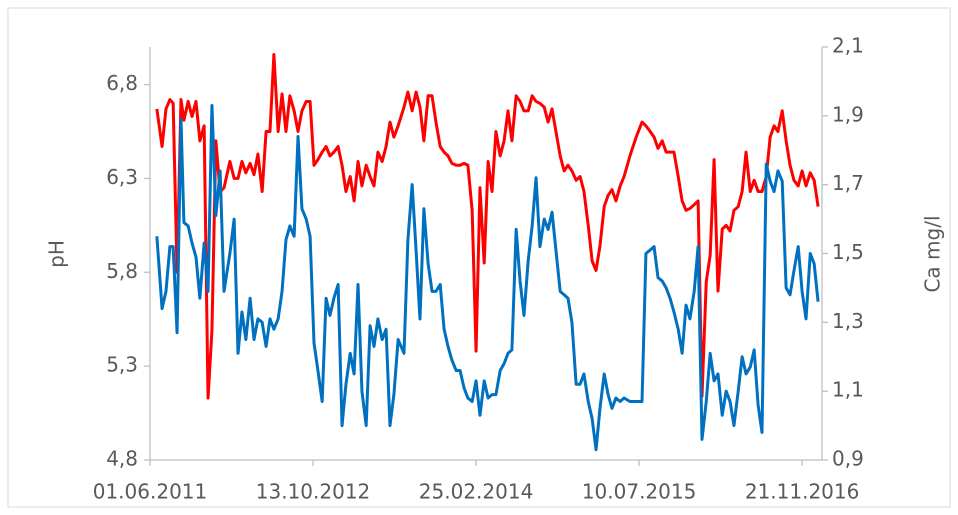  I want to click on y-tick-label: 5,8, so click(122, 271).